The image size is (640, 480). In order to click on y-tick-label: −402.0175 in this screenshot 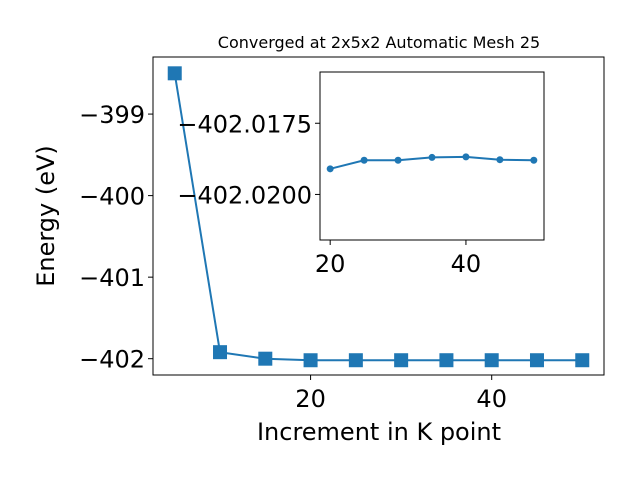, I will do `click(244, 124)`.